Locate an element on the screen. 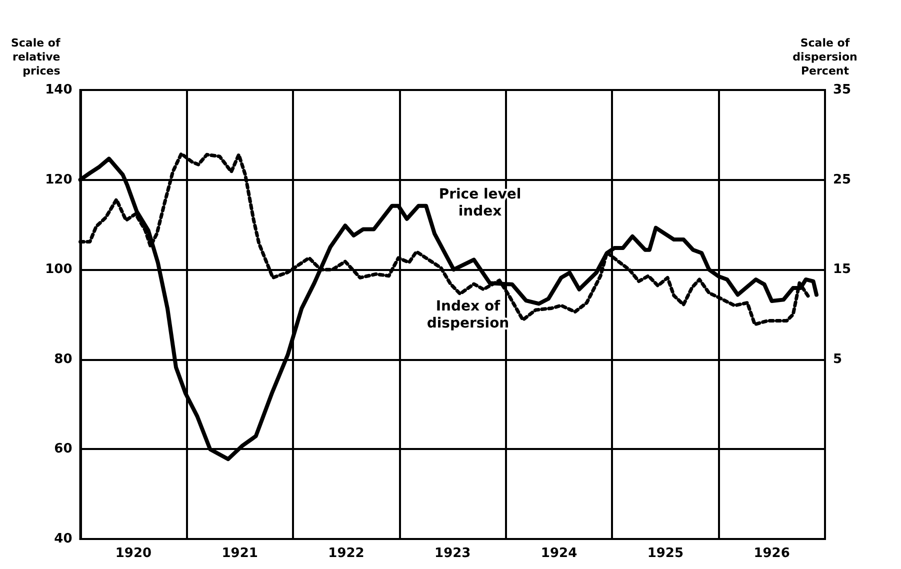 Image resolution: width=901 pixels, height=569 pixels. y2-tick-label: 15 is located at coordinates (842, 270).